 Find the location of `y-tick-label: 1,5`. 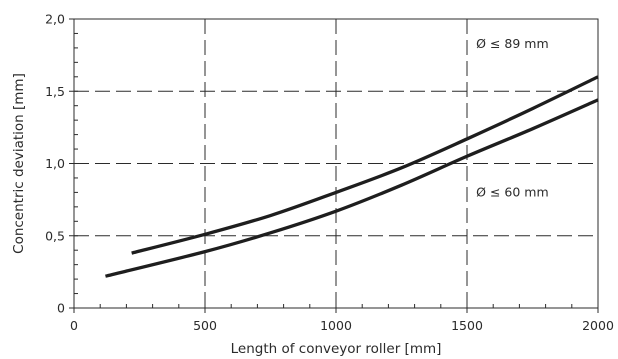

y-tick-label: 1,5 is located at coordinates (55, 91).